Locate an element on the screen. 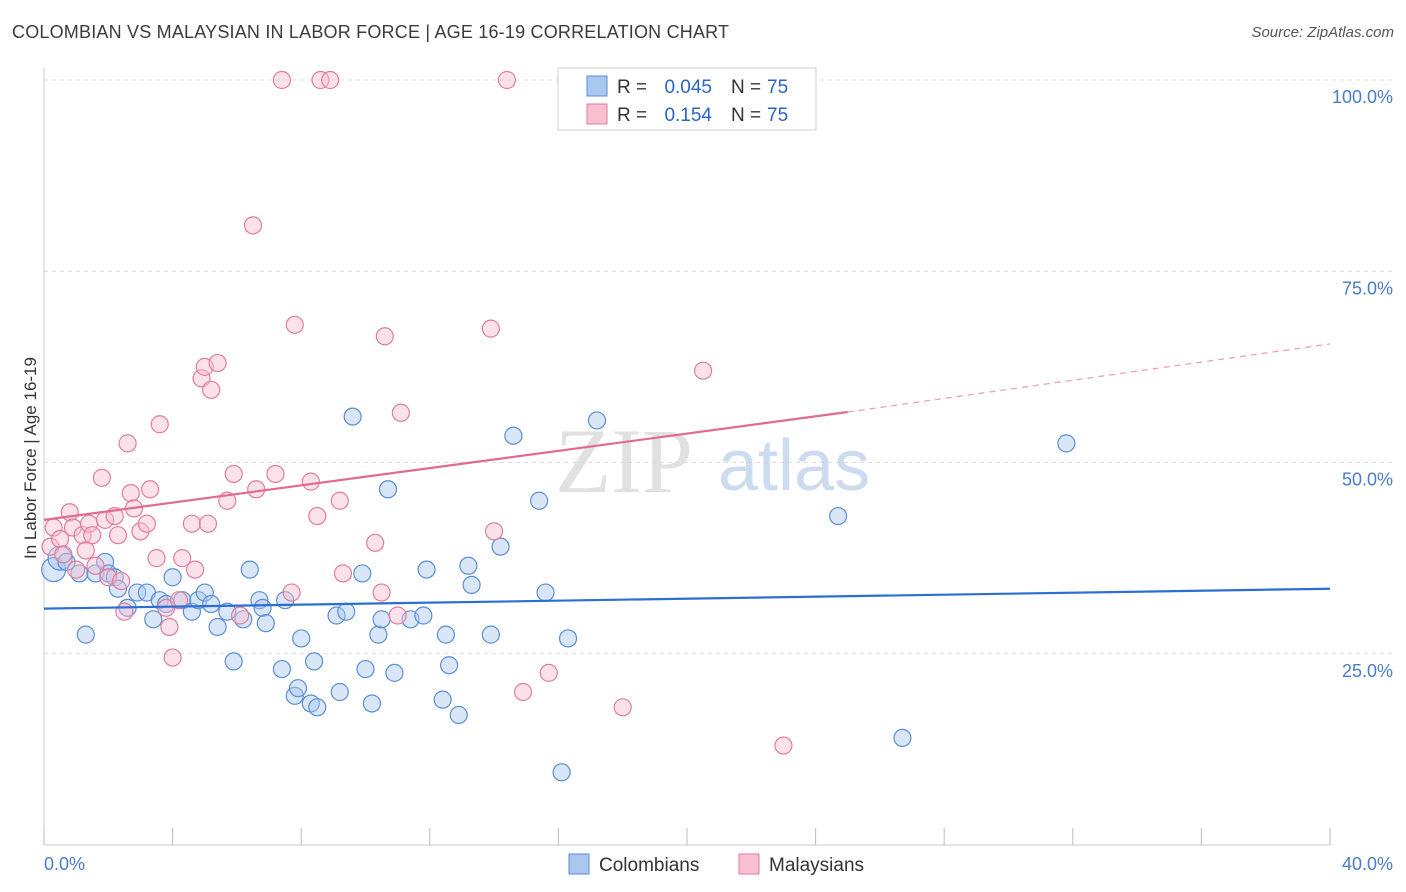 This screenshot has width=1406, height=892. legend-n-label-0: N = is located at coordinates (746, 87).